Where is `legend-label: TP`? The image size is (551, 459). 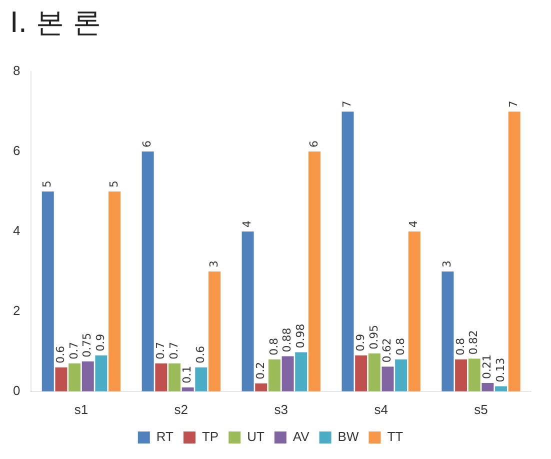
legend-label: TP is located at coordinates (210, 436).